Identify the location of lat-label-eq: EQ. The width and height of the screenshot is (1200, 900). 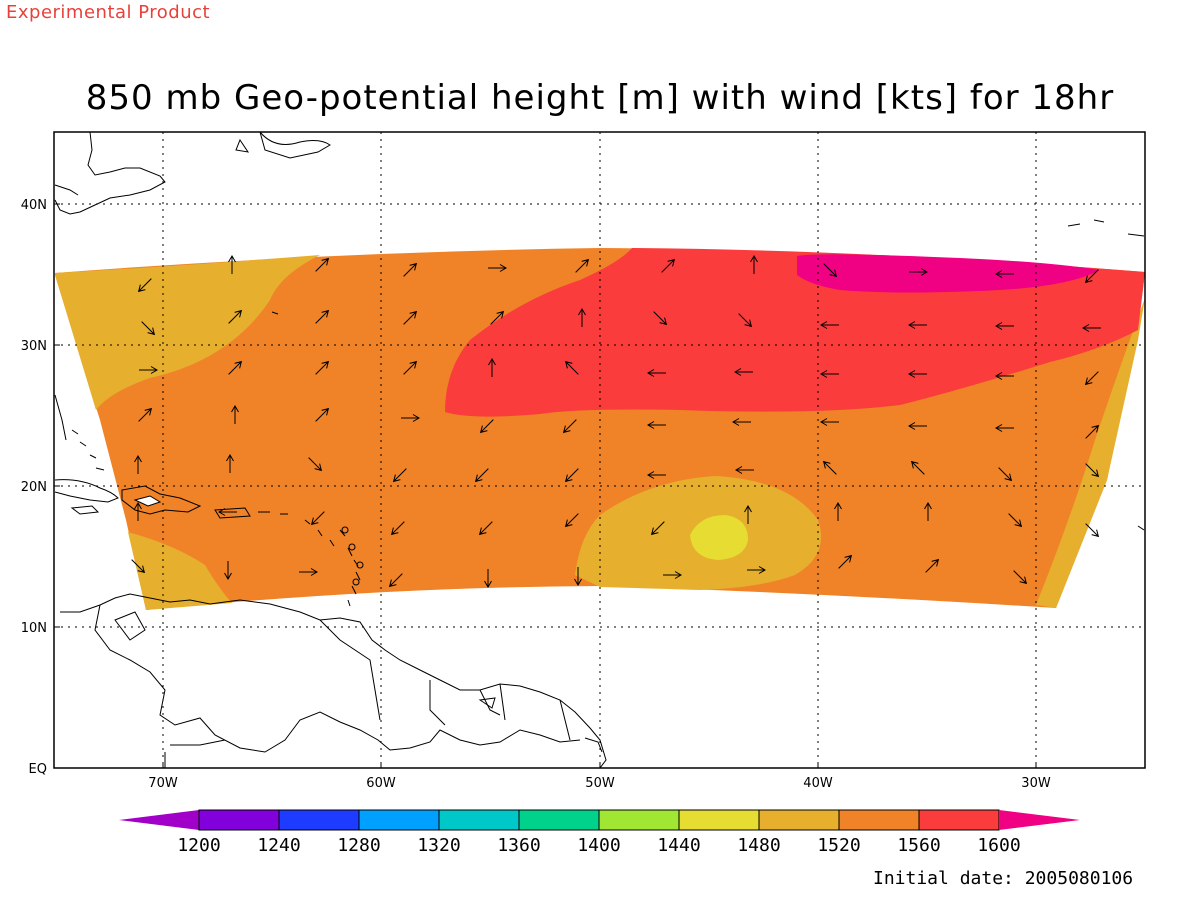
(38, 769).